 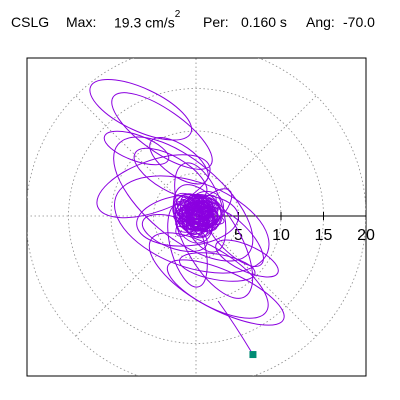 What do you see at coordinates (177, 14) in the screenshot?
I see `max-exponent: 2` at bounding box center [177, 14].